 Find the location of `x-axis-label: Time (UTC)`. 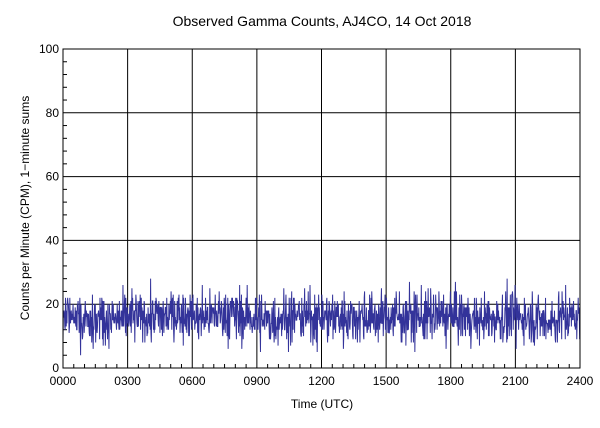

x-axis-label: Time (UTC) is located at coordinates (322, 404).